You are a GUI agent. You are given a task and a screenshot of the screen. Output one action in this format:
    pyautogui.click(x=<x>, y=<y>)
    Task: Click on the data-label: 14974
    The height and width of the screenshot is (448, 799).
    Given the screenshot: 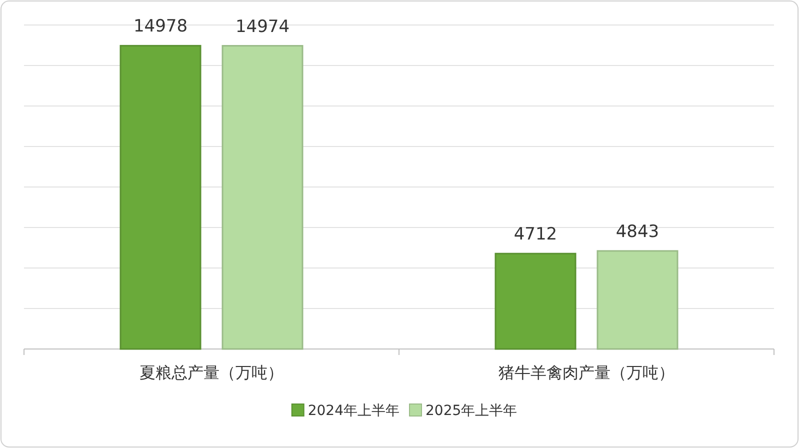 What is the action you would take?
    pyautogui.click(x=262, y=26)
    